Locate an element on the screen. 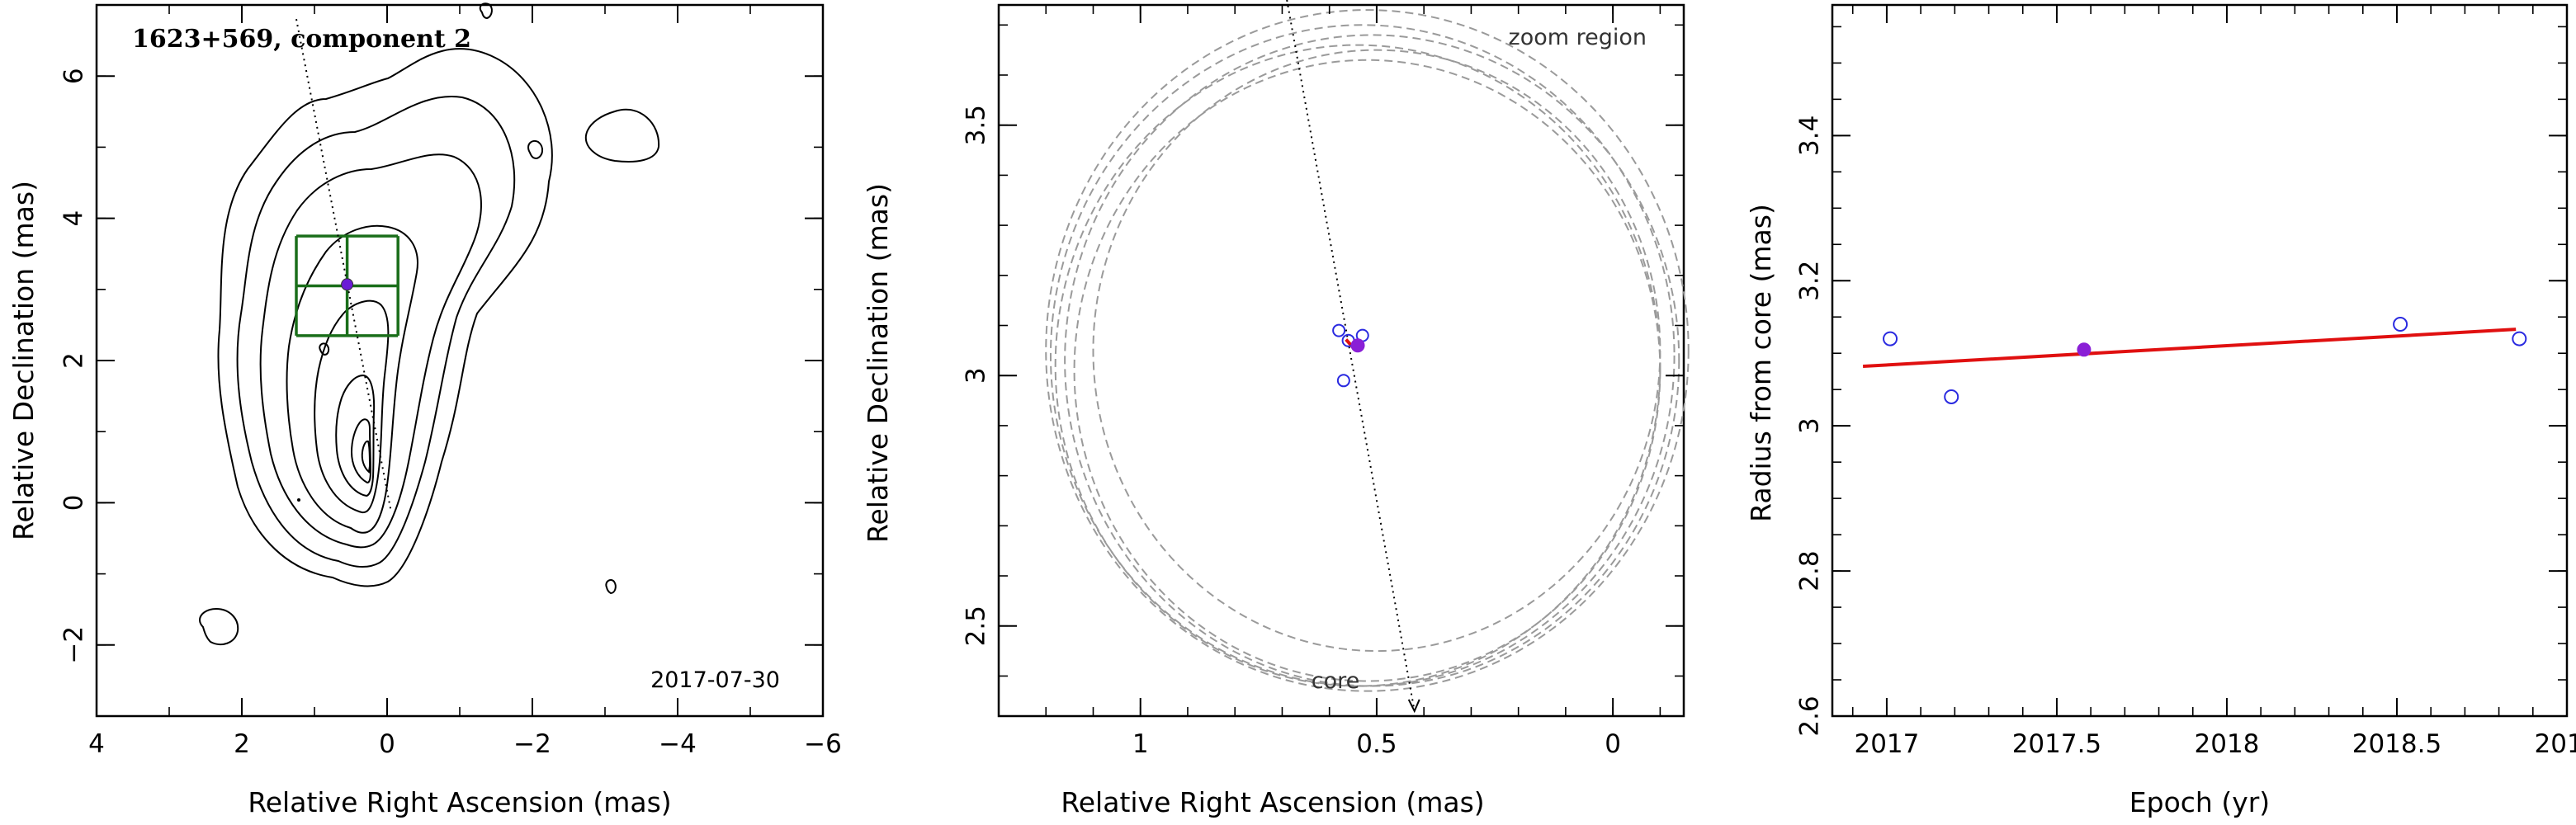  mean-epoch-point is located at coordinates (2084, 349).